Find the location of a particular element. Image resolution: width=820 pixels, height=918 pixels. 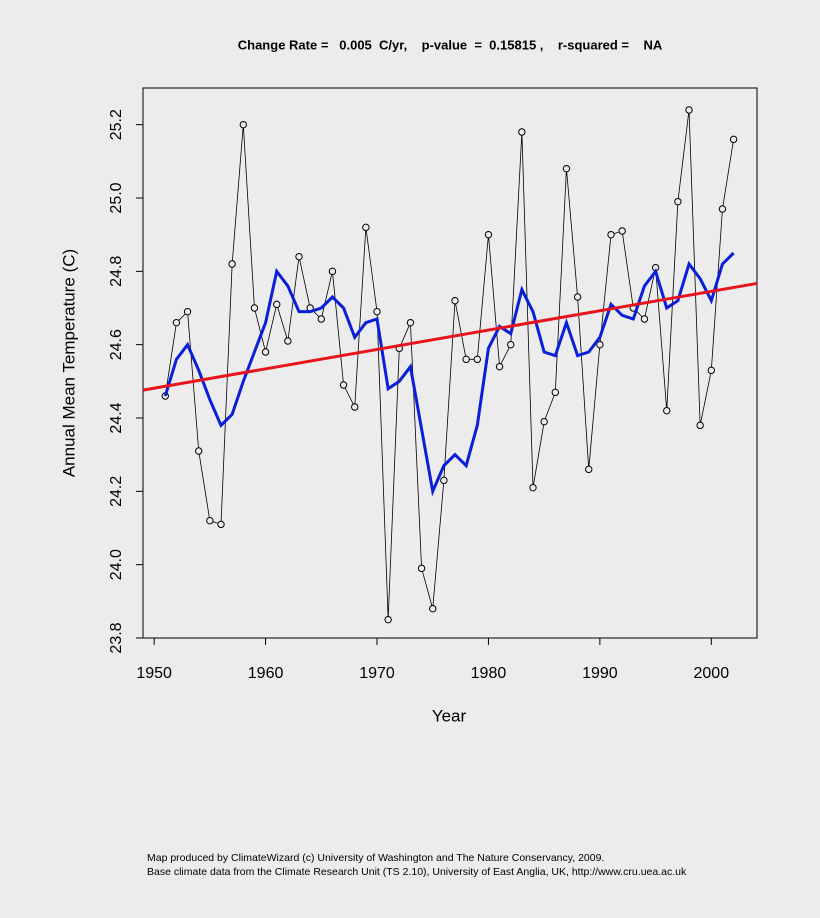

y-tick-label: 25.0 is located at coordinates (116, 197).